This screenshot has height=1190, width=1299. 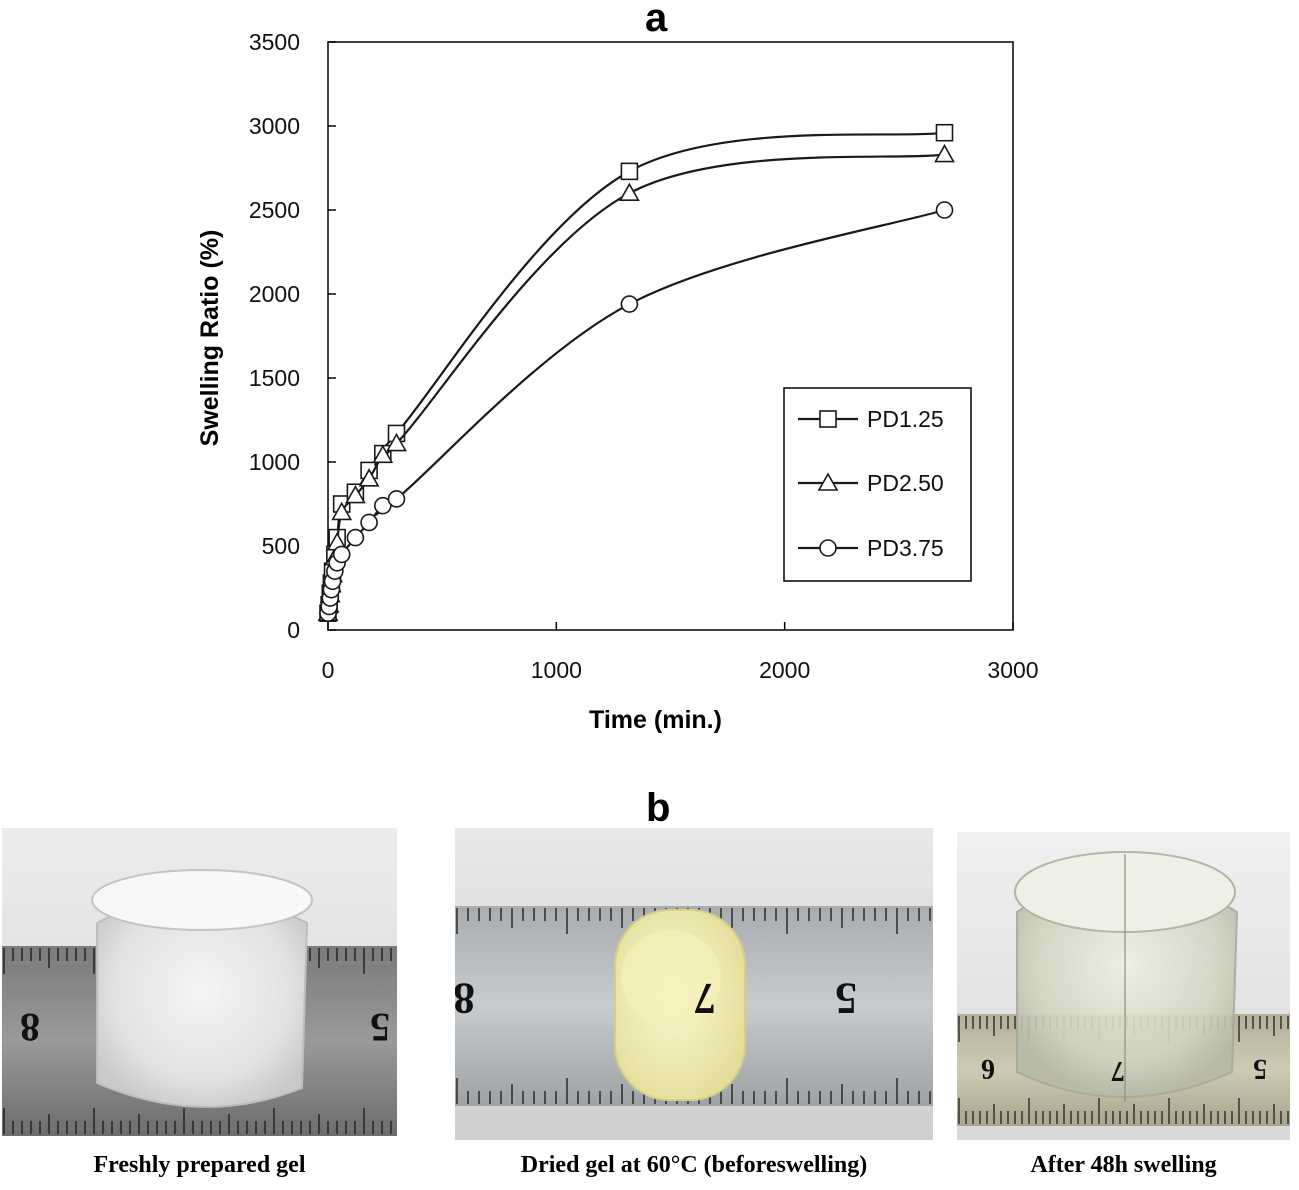 I want to click on legend-label: PD3.75, so click(x=905, y=548).